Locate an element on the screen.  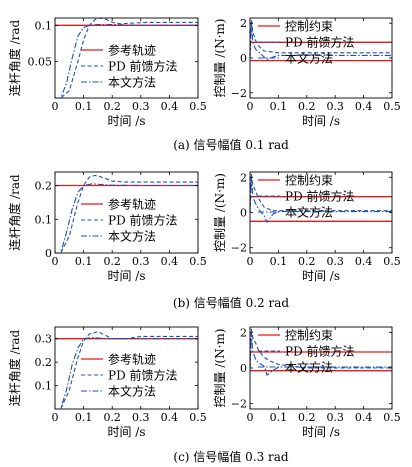
axes-box-c-left is located at coordinates (126, 368).